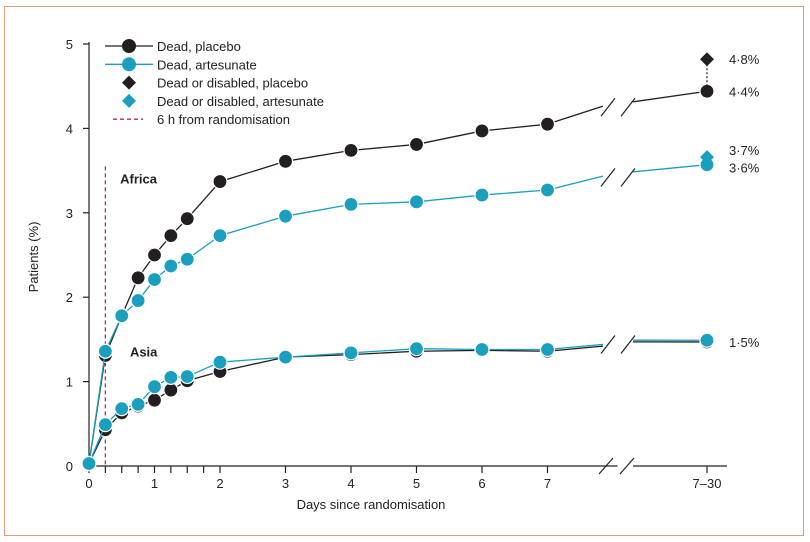  Describe the element at coordinates (744, 342) in the screenshot. I see `end-value-label: 1·5%` at that location.